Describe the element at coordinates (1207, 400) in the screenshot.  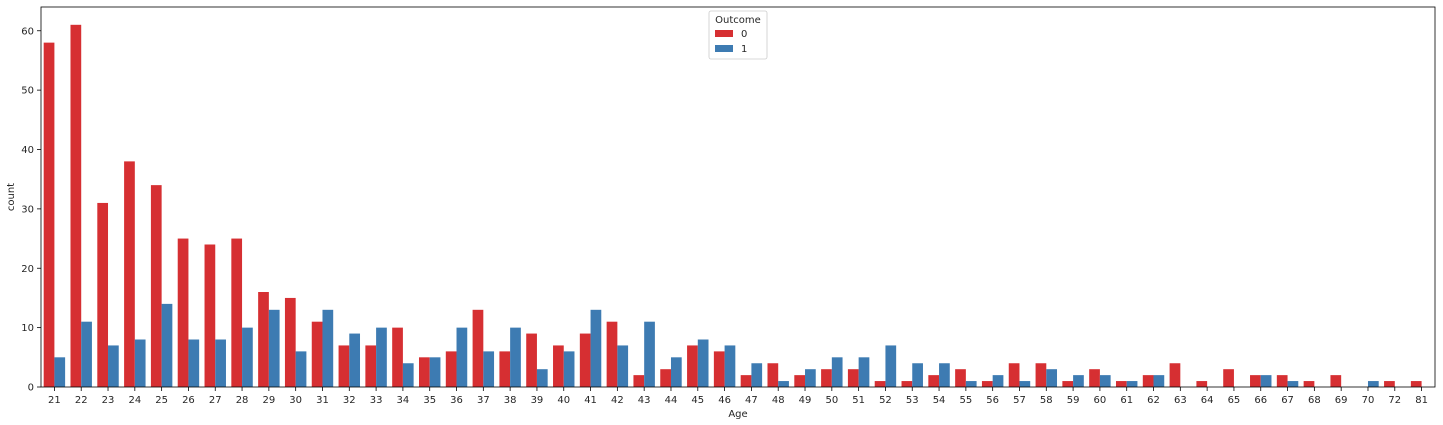
I see `x-tick-label: 64` at that location.